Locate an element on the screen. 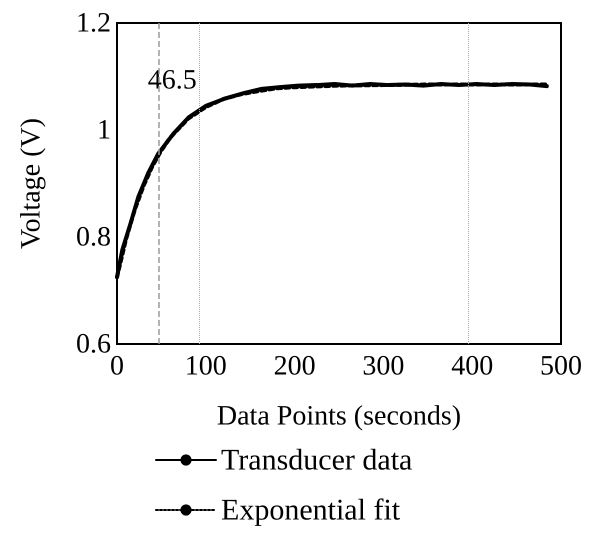 This screenshot has height=541, width=599. y-tick-label: 0.6 is located at coordinates (93, 344).